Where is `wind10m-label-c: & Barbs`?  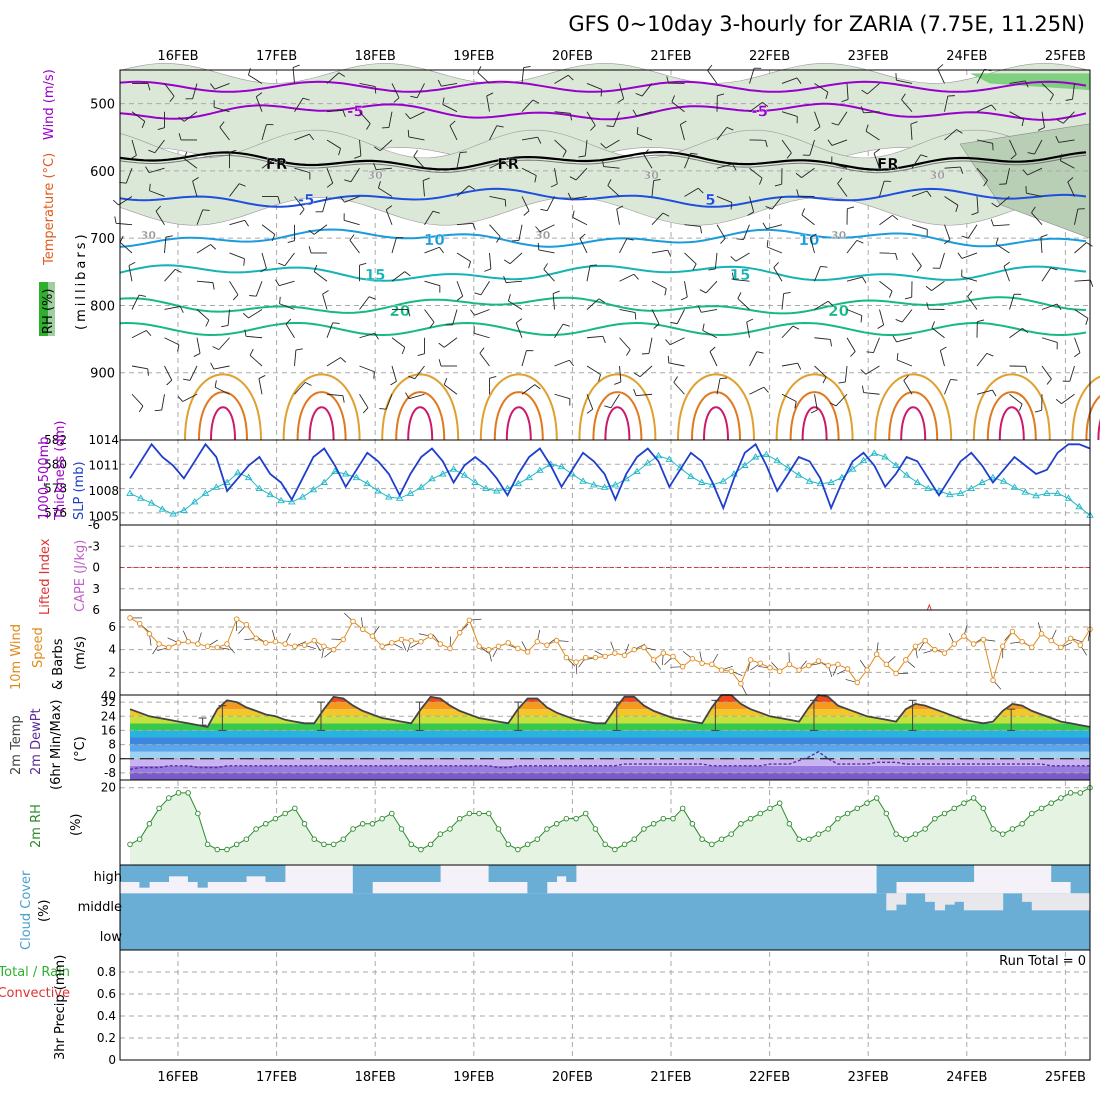 wind10m-label-c: & Barbs is located at coordinates (58, 664).